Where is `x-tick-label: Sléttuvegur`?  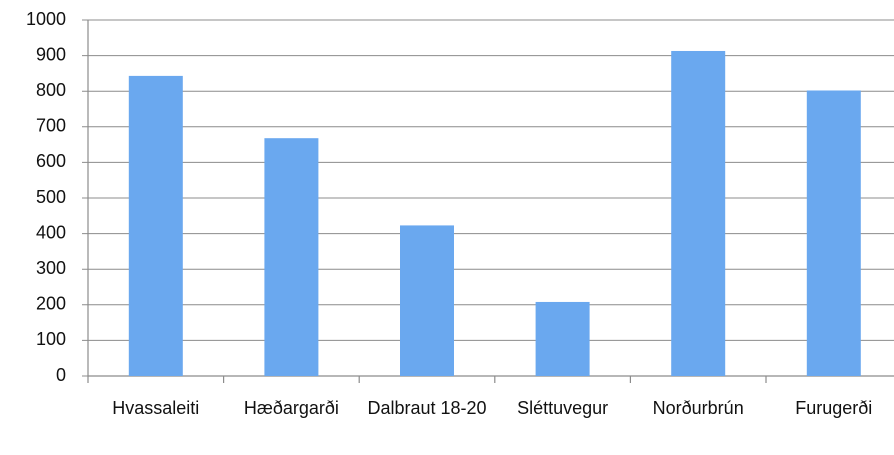 x-tick-label: Sléttuvegur is located at coordinates (563, 408).